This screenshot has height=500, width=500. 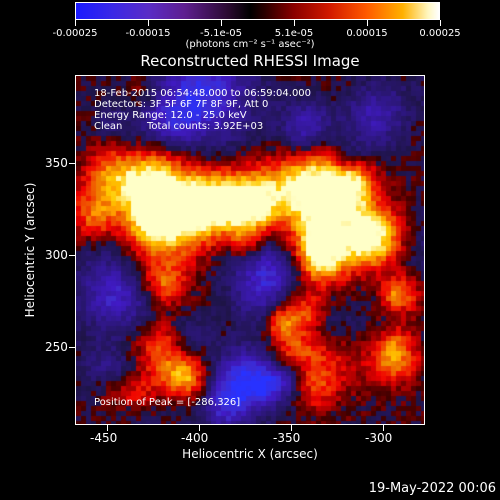 I want to click on y-tick-label: 250, so click(x=56, y=347).